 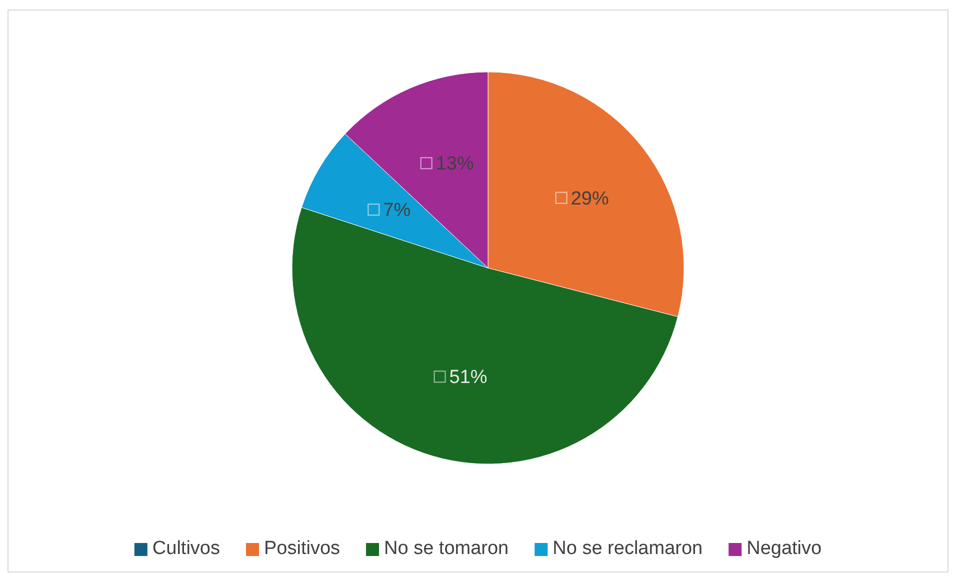 What do you see at coordinates (397, 211) in the screenshot?
I see `data-label: 7%` at bounding box center [397, 211].